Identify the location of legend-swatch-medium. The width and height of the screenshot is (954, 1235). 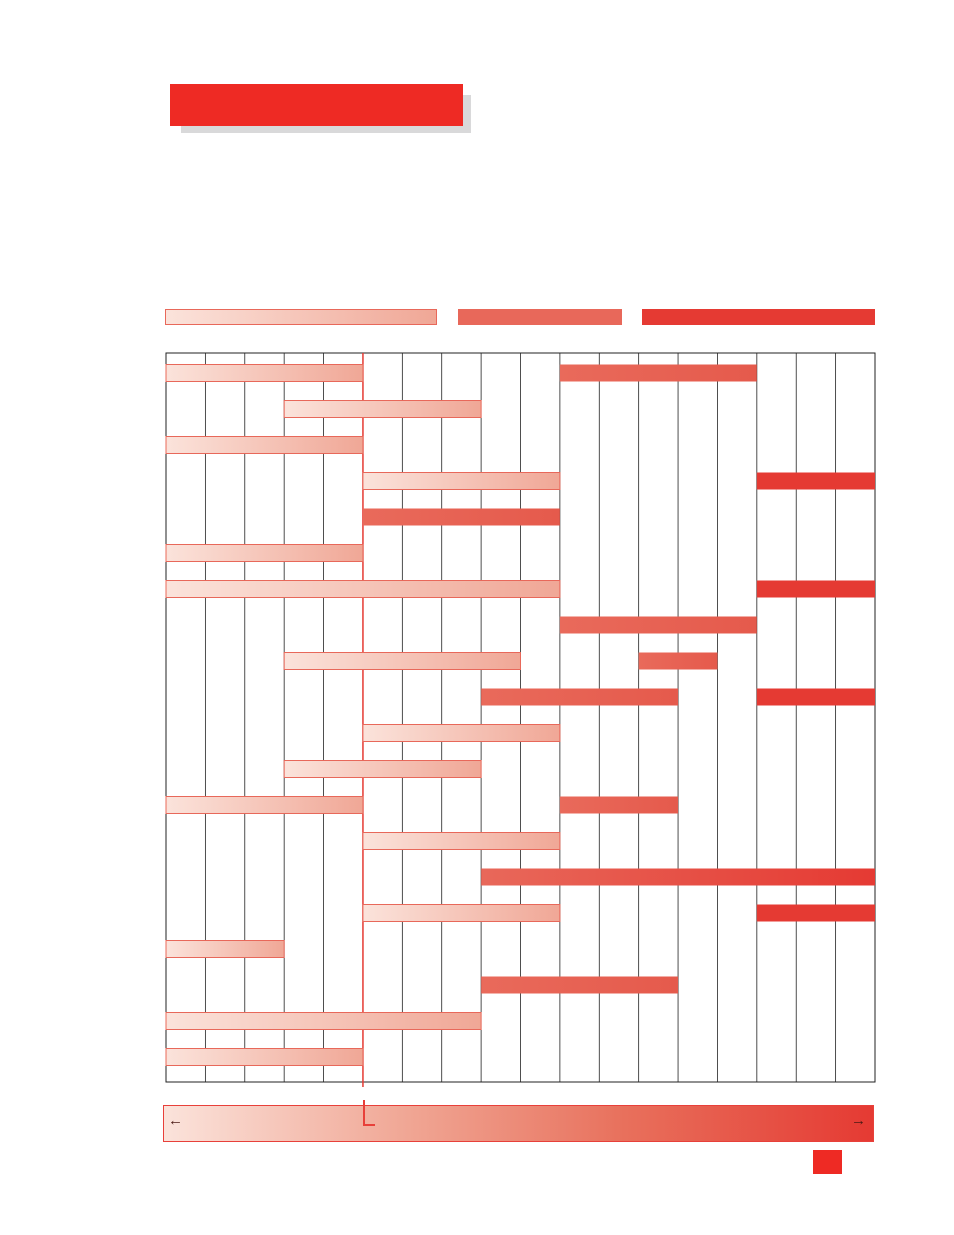
(540, 317).